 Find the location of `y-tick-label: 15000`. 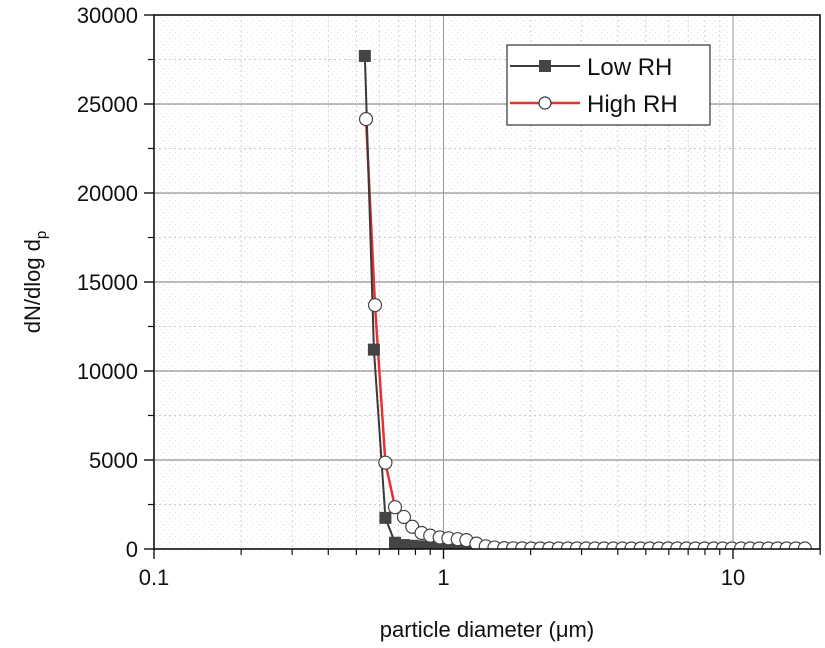

y-tick-label: 15000 is located at coordinates (107, 282).